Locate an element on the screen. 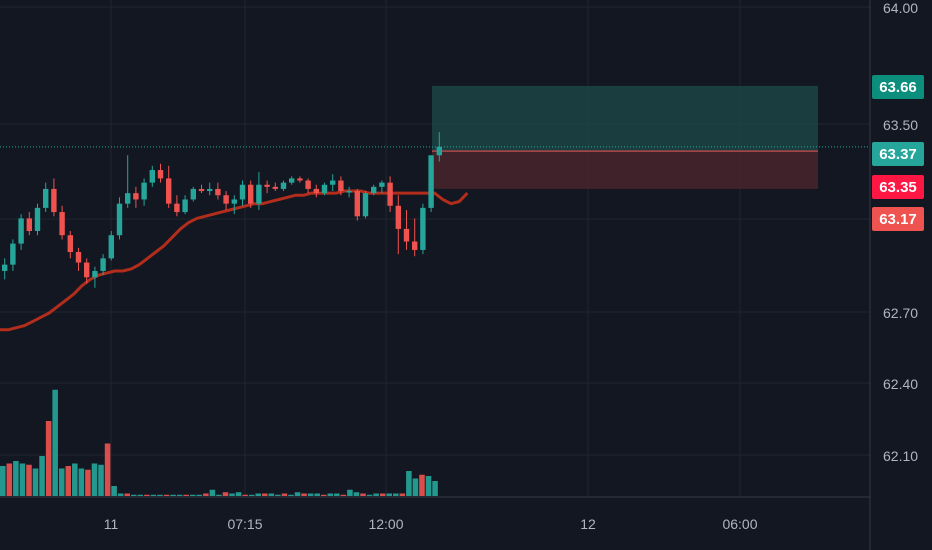  time-tick-label: 12 is located at coordinates (588, 524).